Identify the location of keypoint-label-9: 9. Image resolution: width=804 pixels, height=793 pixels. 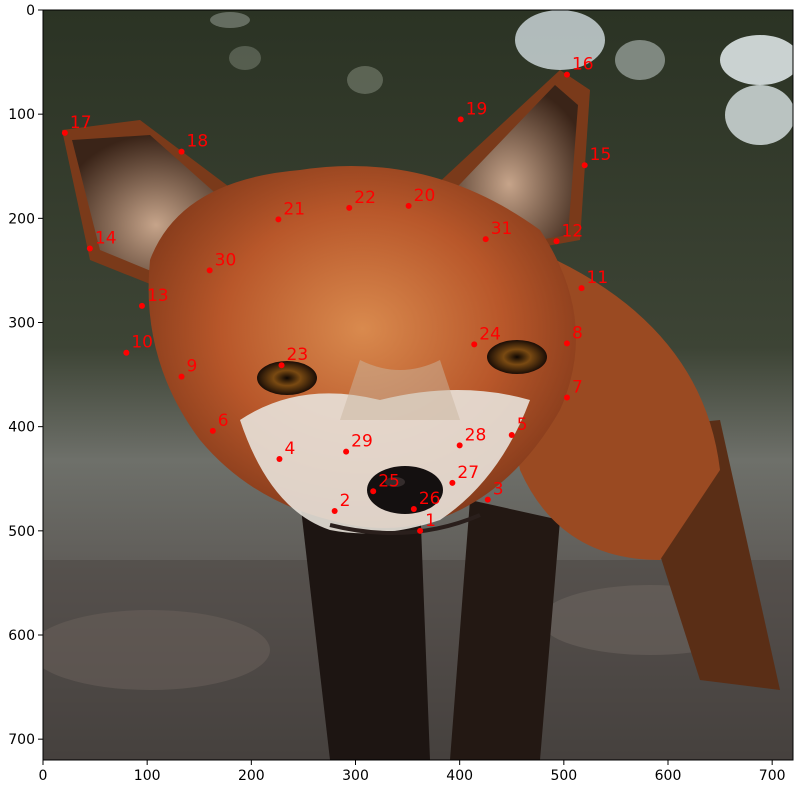
(192, 367).